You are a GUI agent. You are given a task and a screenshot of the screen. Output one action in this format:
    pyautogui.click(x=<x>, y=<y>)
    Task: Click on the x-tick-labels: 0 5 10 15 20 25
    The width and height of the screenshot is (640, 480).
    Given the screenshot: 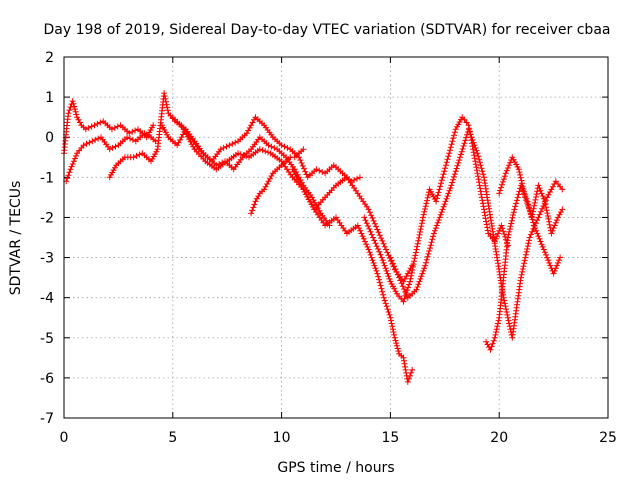 What is the action you would take?
    pyautogui.click(x=338, y=438)
    